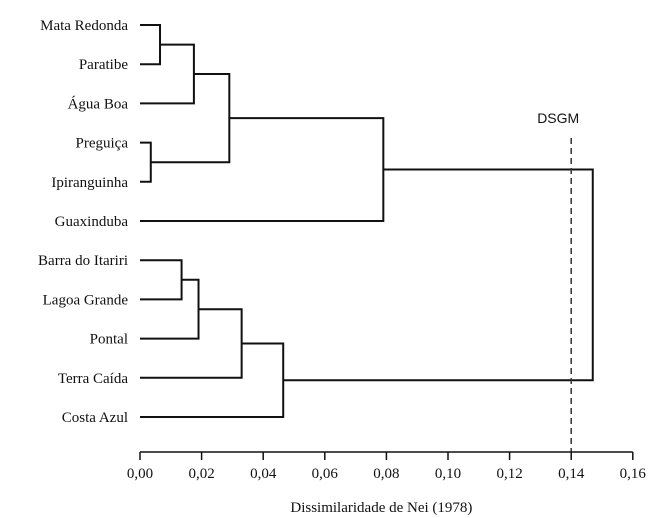  I want to click on x-axis-ticks: 0,00 0,02 0,04 0,06 0,08 0,10 0,12 0,14 0,16, so click(387, 467).